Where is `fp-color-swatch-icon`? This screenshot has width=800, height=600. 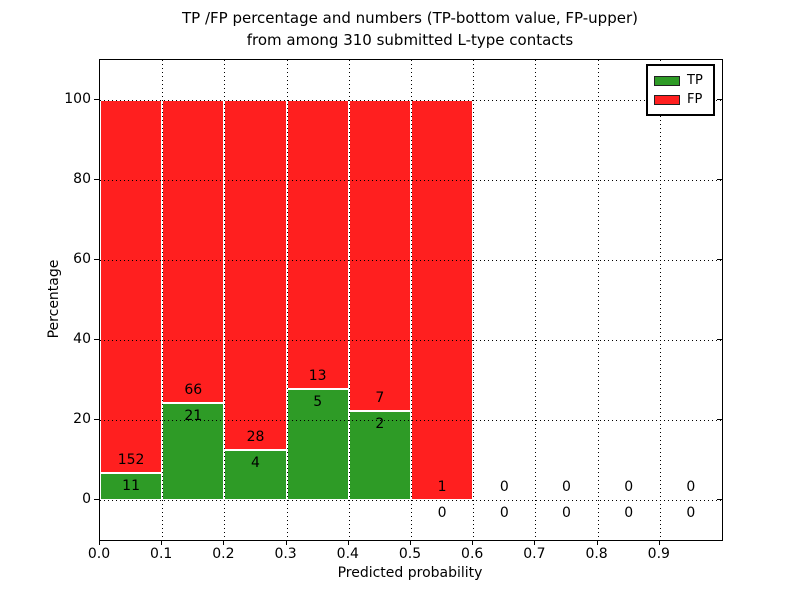
fp-color-swatch-icon is located at coordinates (667, 99).